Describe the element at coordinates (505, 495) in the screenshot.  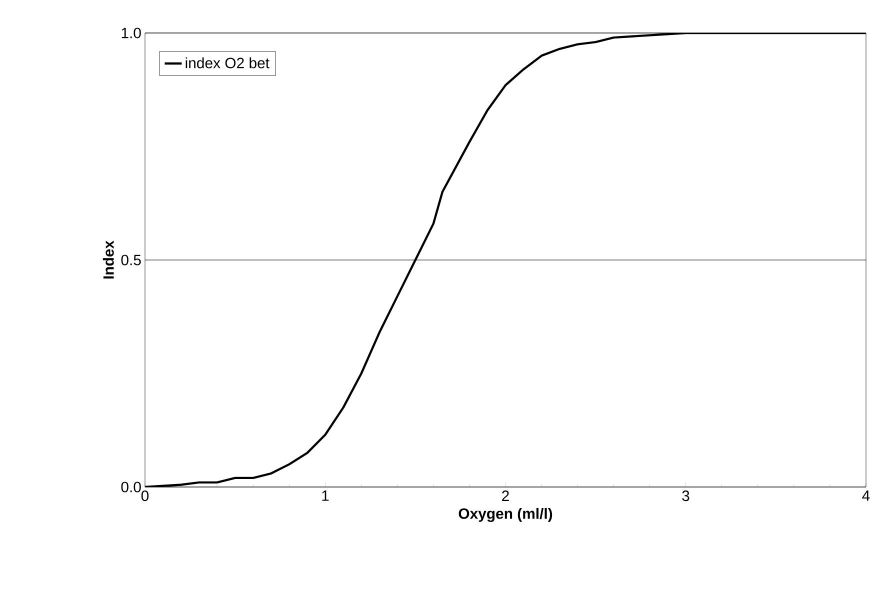
I see `x-tick-label: 2` at that location.